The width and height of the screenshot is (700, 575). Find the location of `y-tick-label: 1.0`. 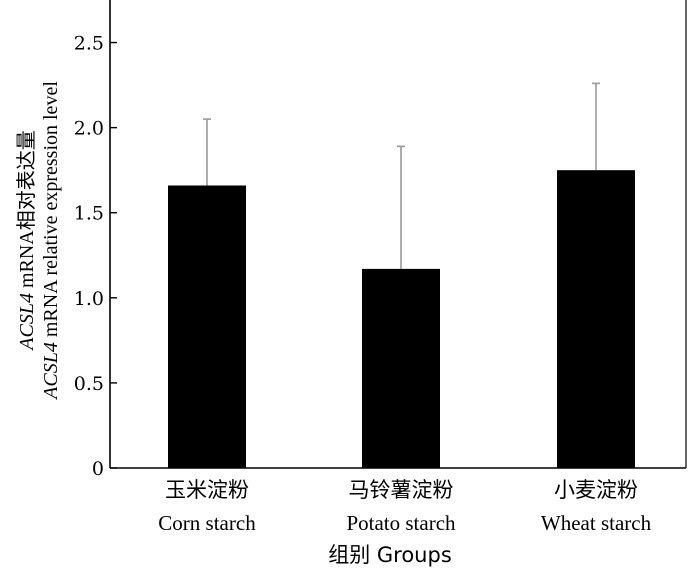

y-tick-label: 1.0 is located at coordinates (89, 299).